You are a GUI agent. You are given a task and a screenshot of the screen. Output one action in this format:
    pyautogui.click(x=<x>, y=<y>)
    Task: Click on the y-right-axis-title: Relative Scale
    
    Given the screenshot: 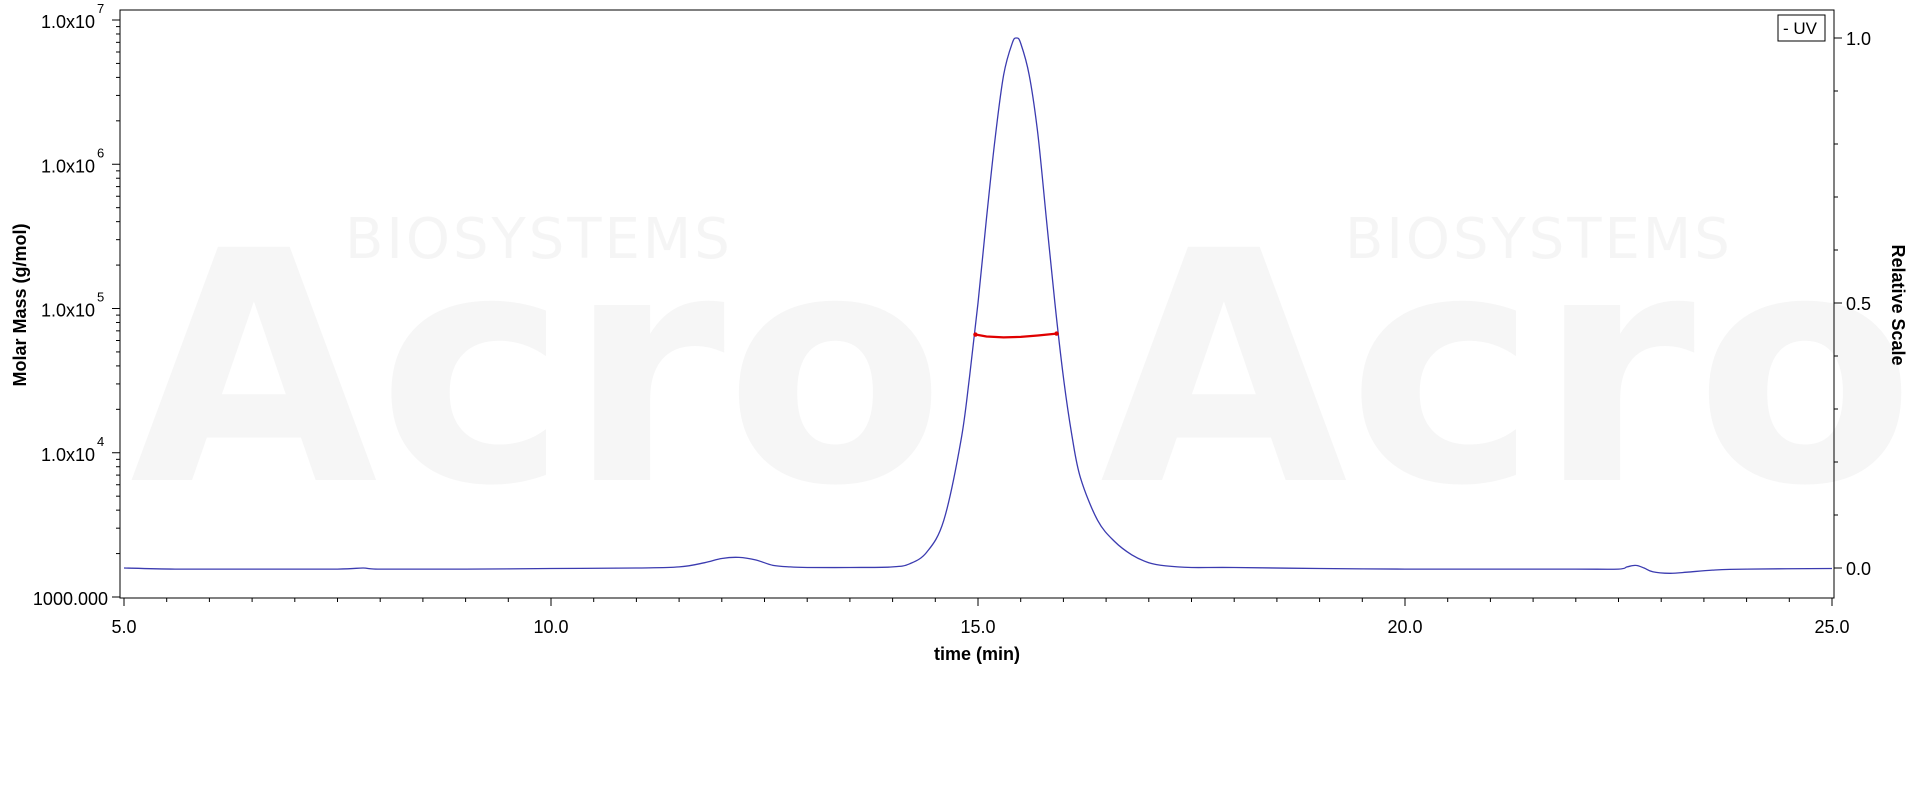 What is the action you would take?
    pyautogui.click(x=1898, y=304)
    